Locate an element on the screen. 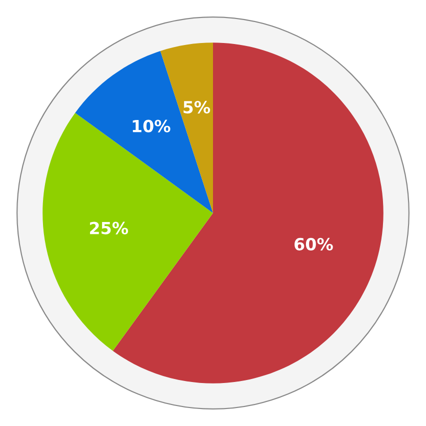 The image size is (426, 426). data-label: 25% is located at coordinates (109, 228).